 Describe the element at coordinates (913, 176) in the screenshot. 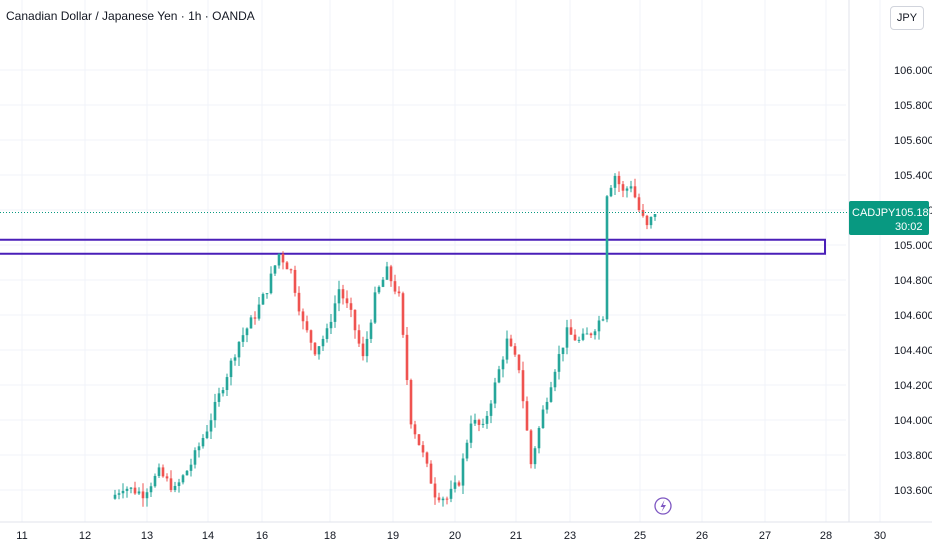

I see `y-tick-label: 105.400` at that location.